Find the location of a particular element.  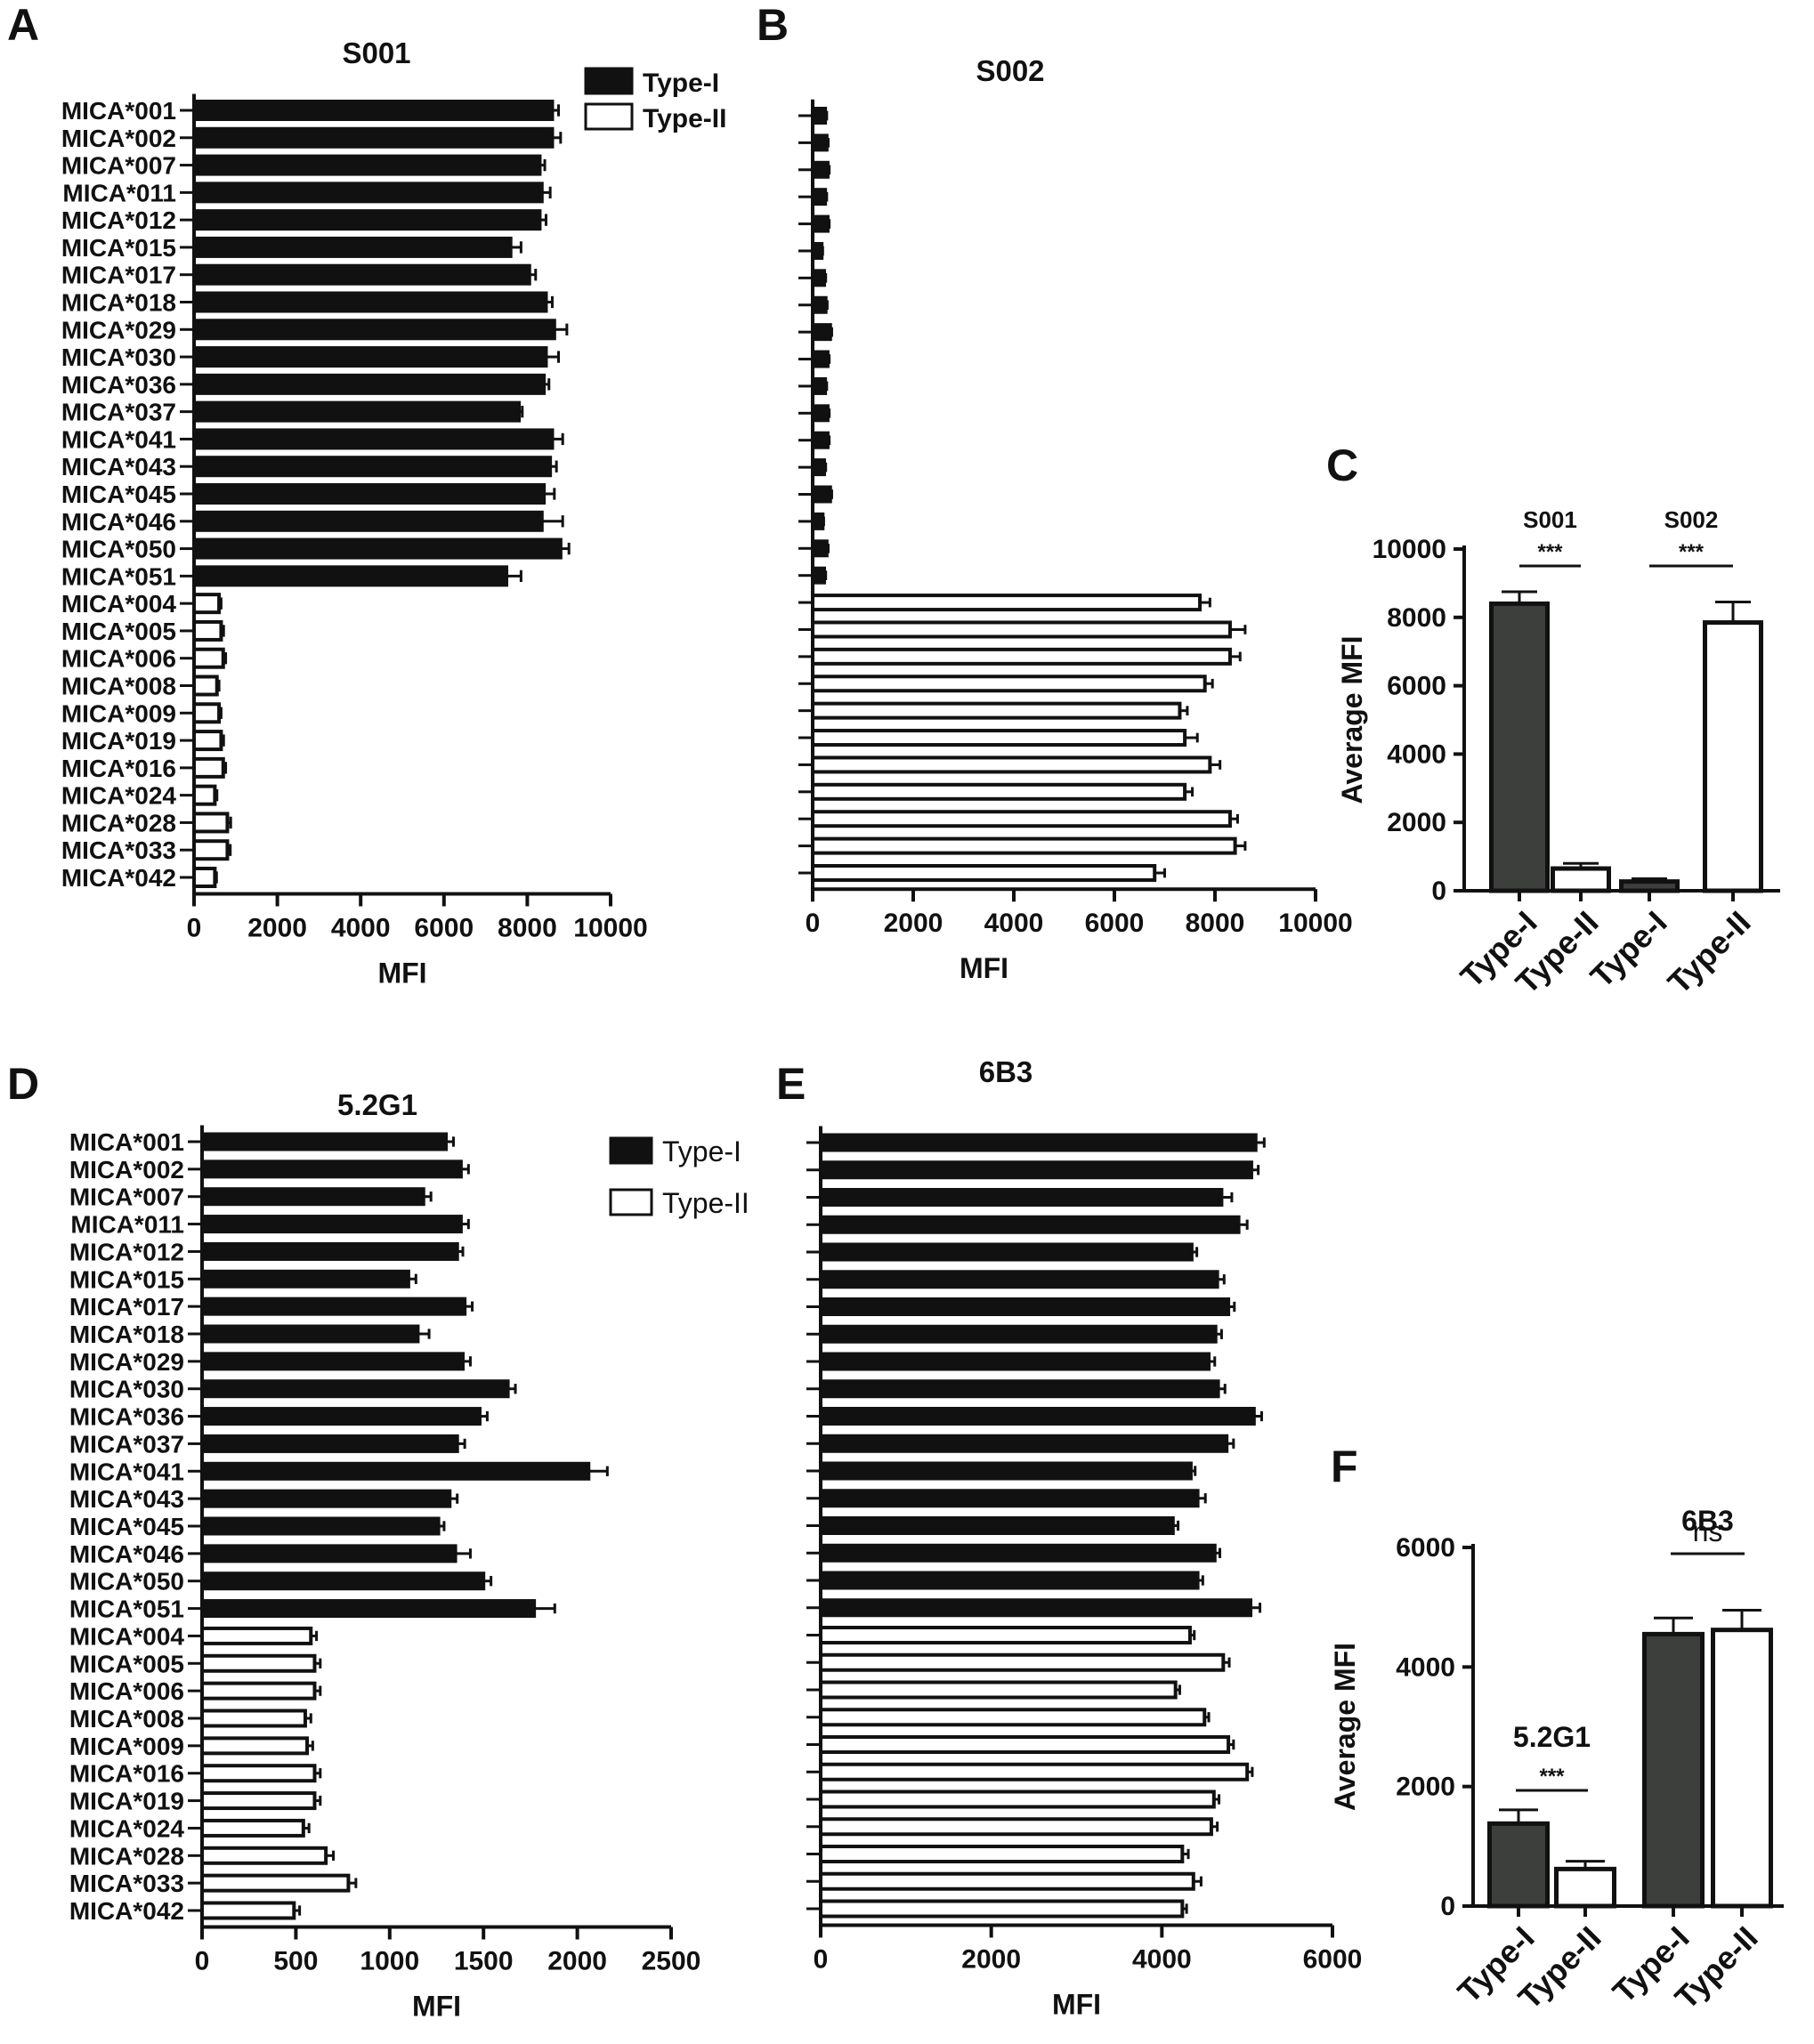

y-tick-label-3: 4000 is located at coordinates (1425, 1667).